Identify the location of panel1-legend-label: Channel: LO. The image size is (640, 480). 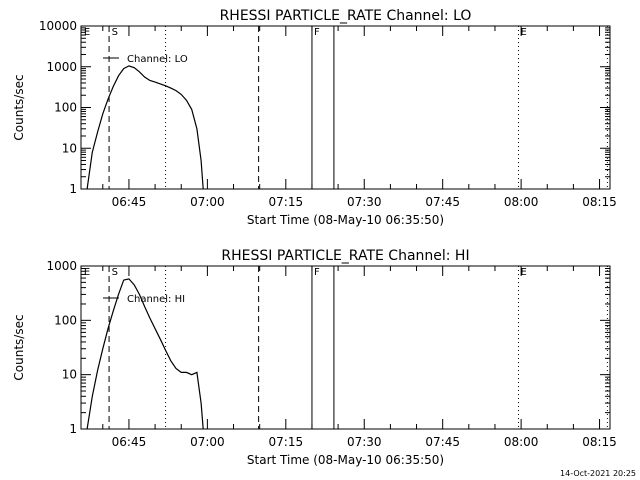
(157, 59).